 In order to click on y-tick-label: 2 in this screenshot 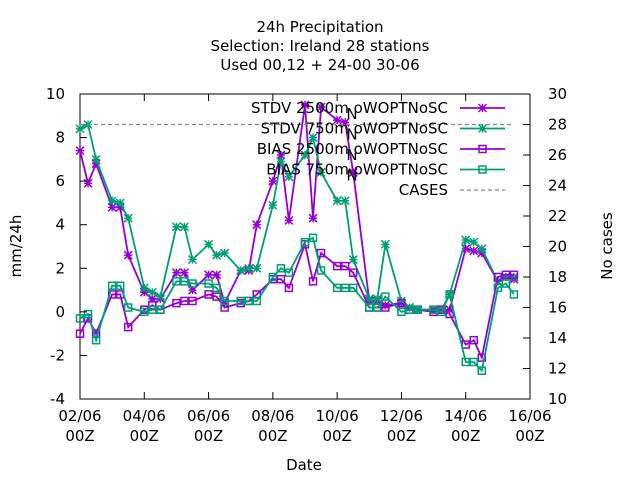, I will do `click(60, 268)`.